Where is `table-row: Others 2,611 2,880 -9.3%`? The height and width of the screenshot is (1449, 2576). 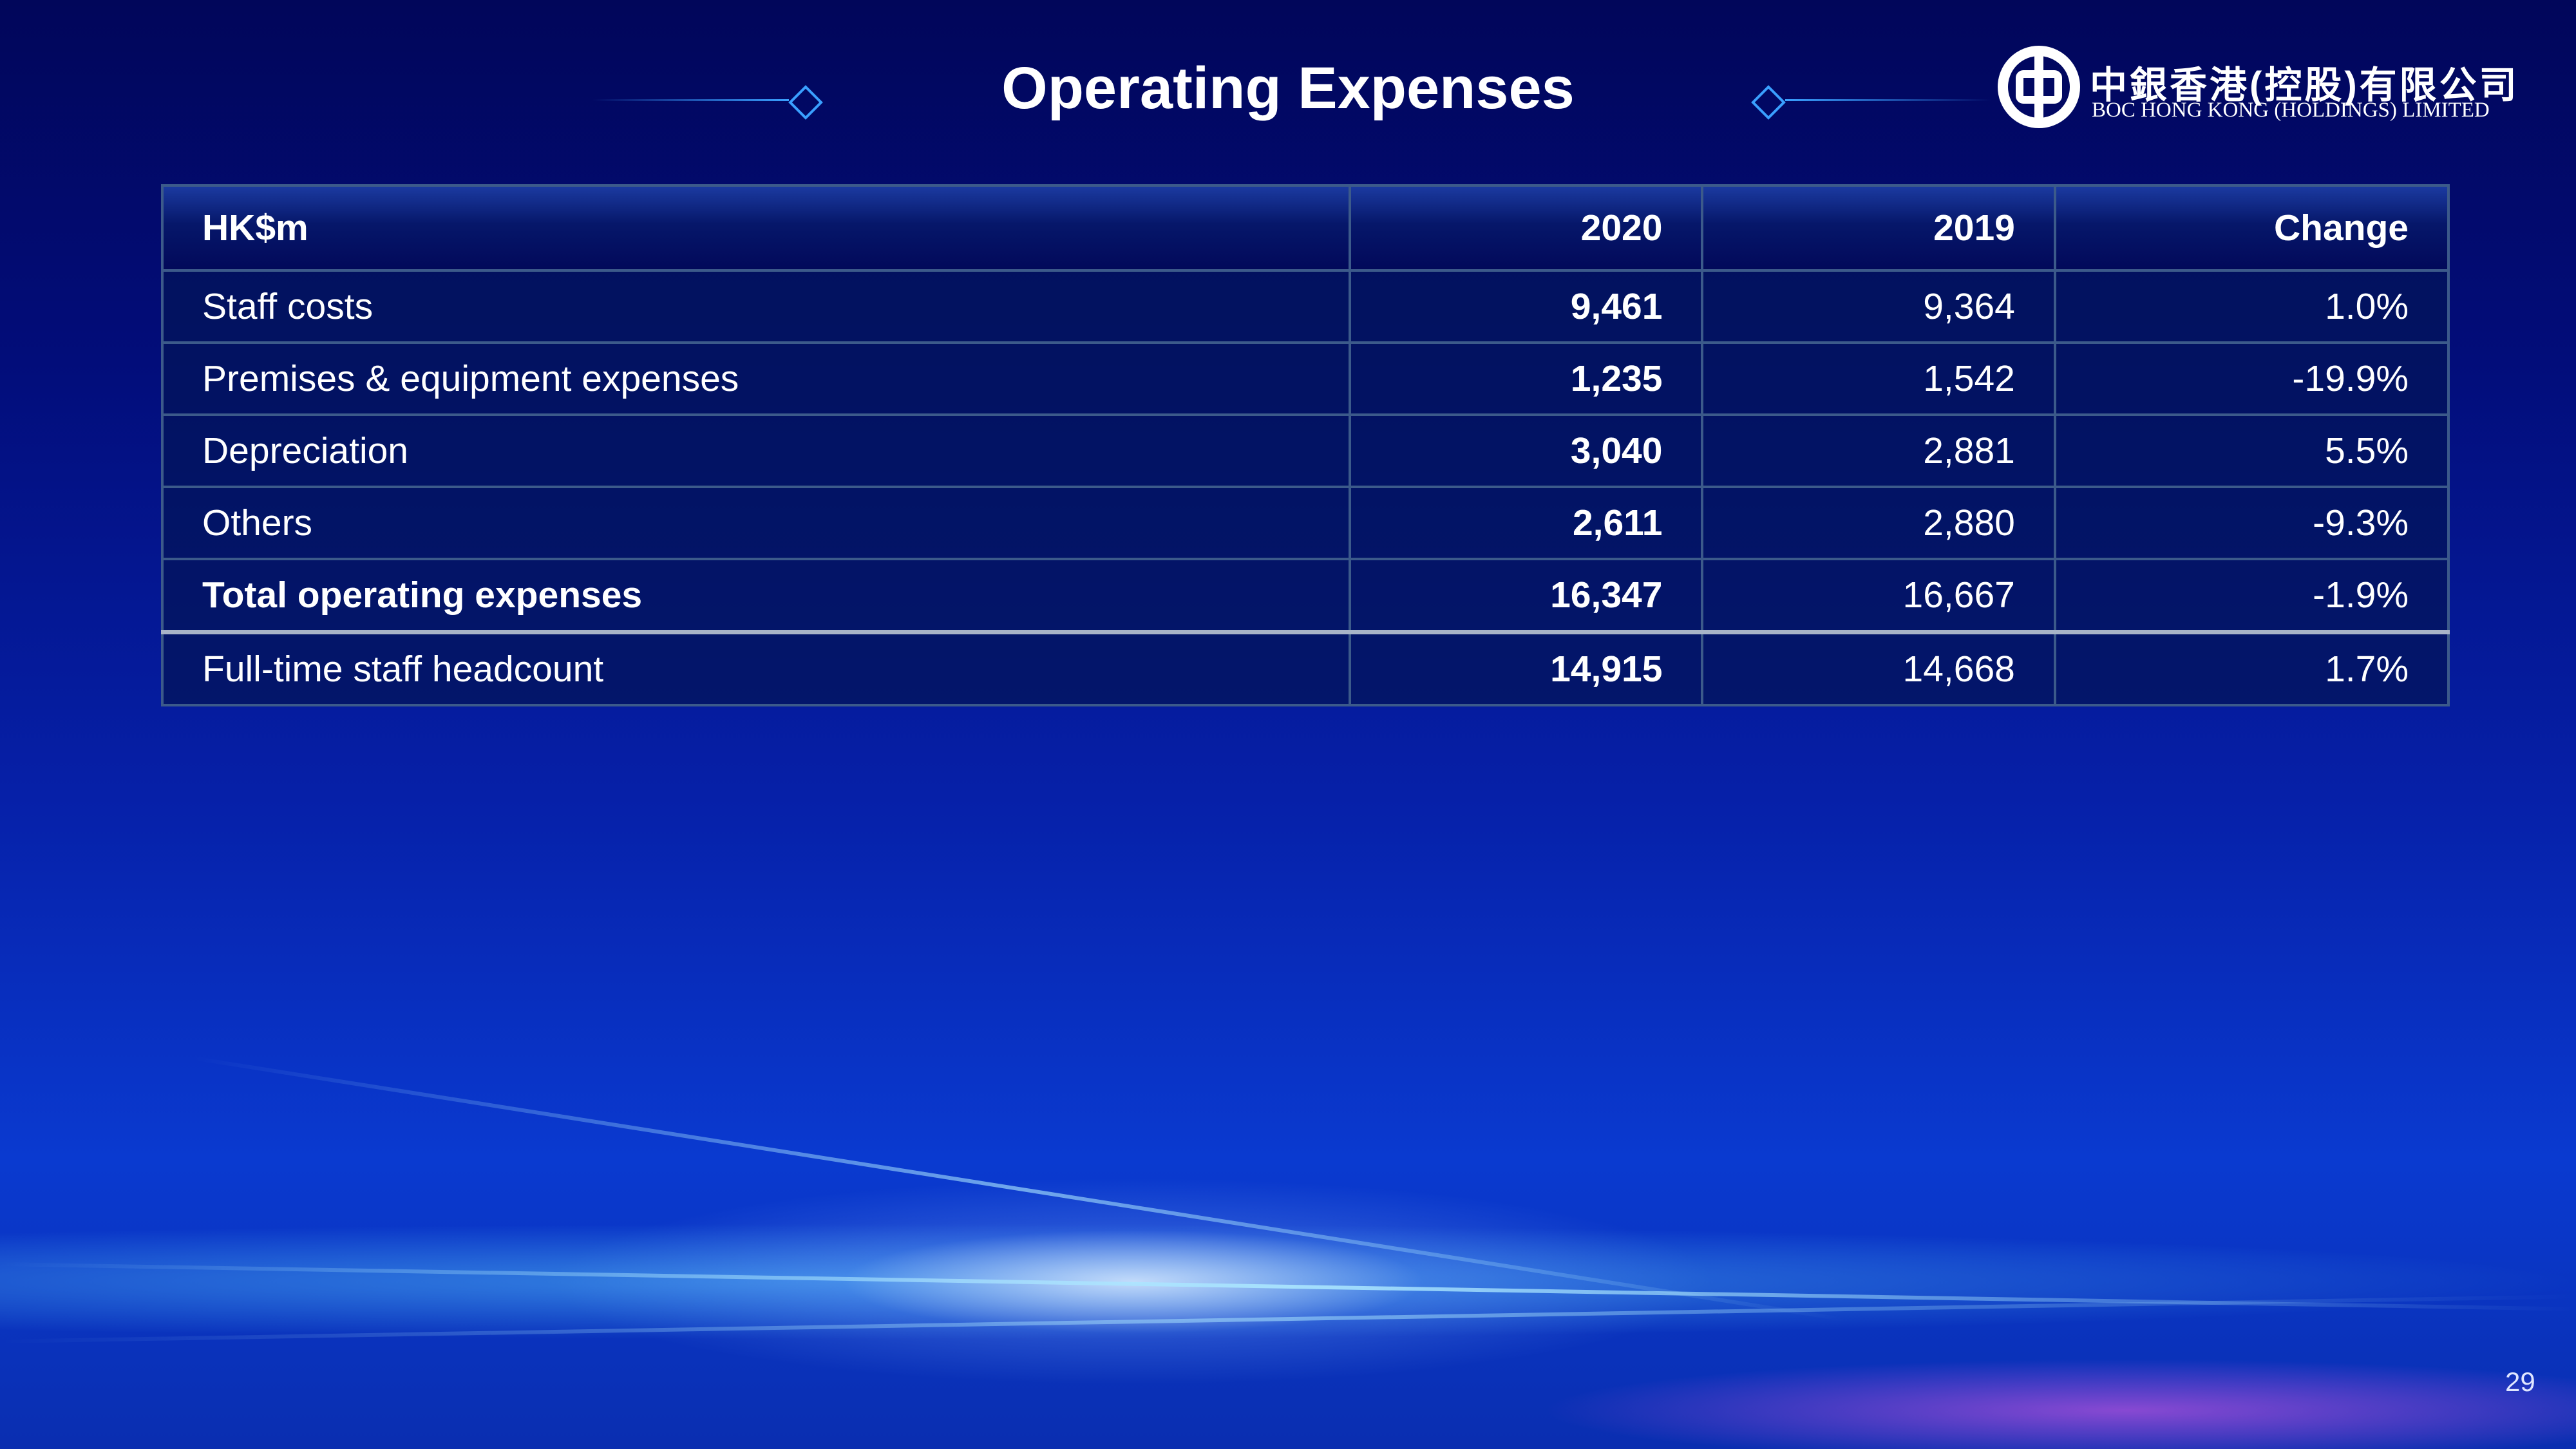
table-row: Others 2,611 2,880 -9.3% is located at coordinates (1305, 523).